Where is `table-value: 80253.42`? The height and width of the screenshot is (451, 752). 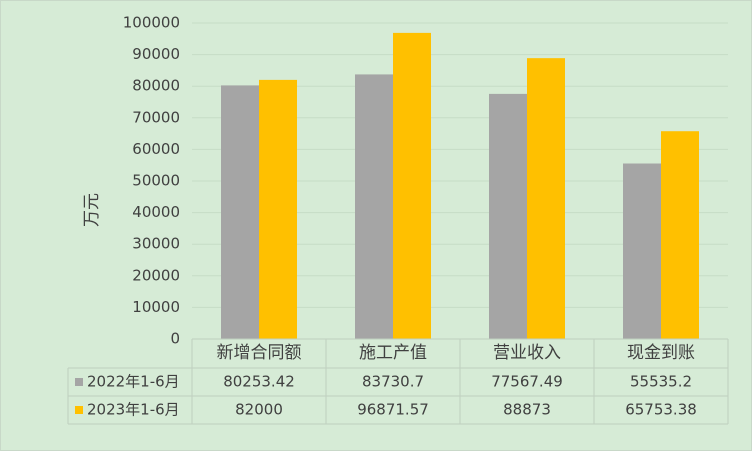
table-value: 80253.42 is located at coordinates (259, 382).